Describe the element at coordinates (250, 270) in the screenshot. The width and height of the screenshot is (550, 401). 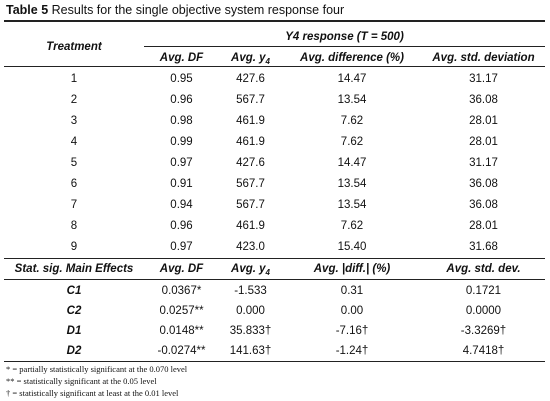
I see `effects-y-header: Avg. y4` at that location.